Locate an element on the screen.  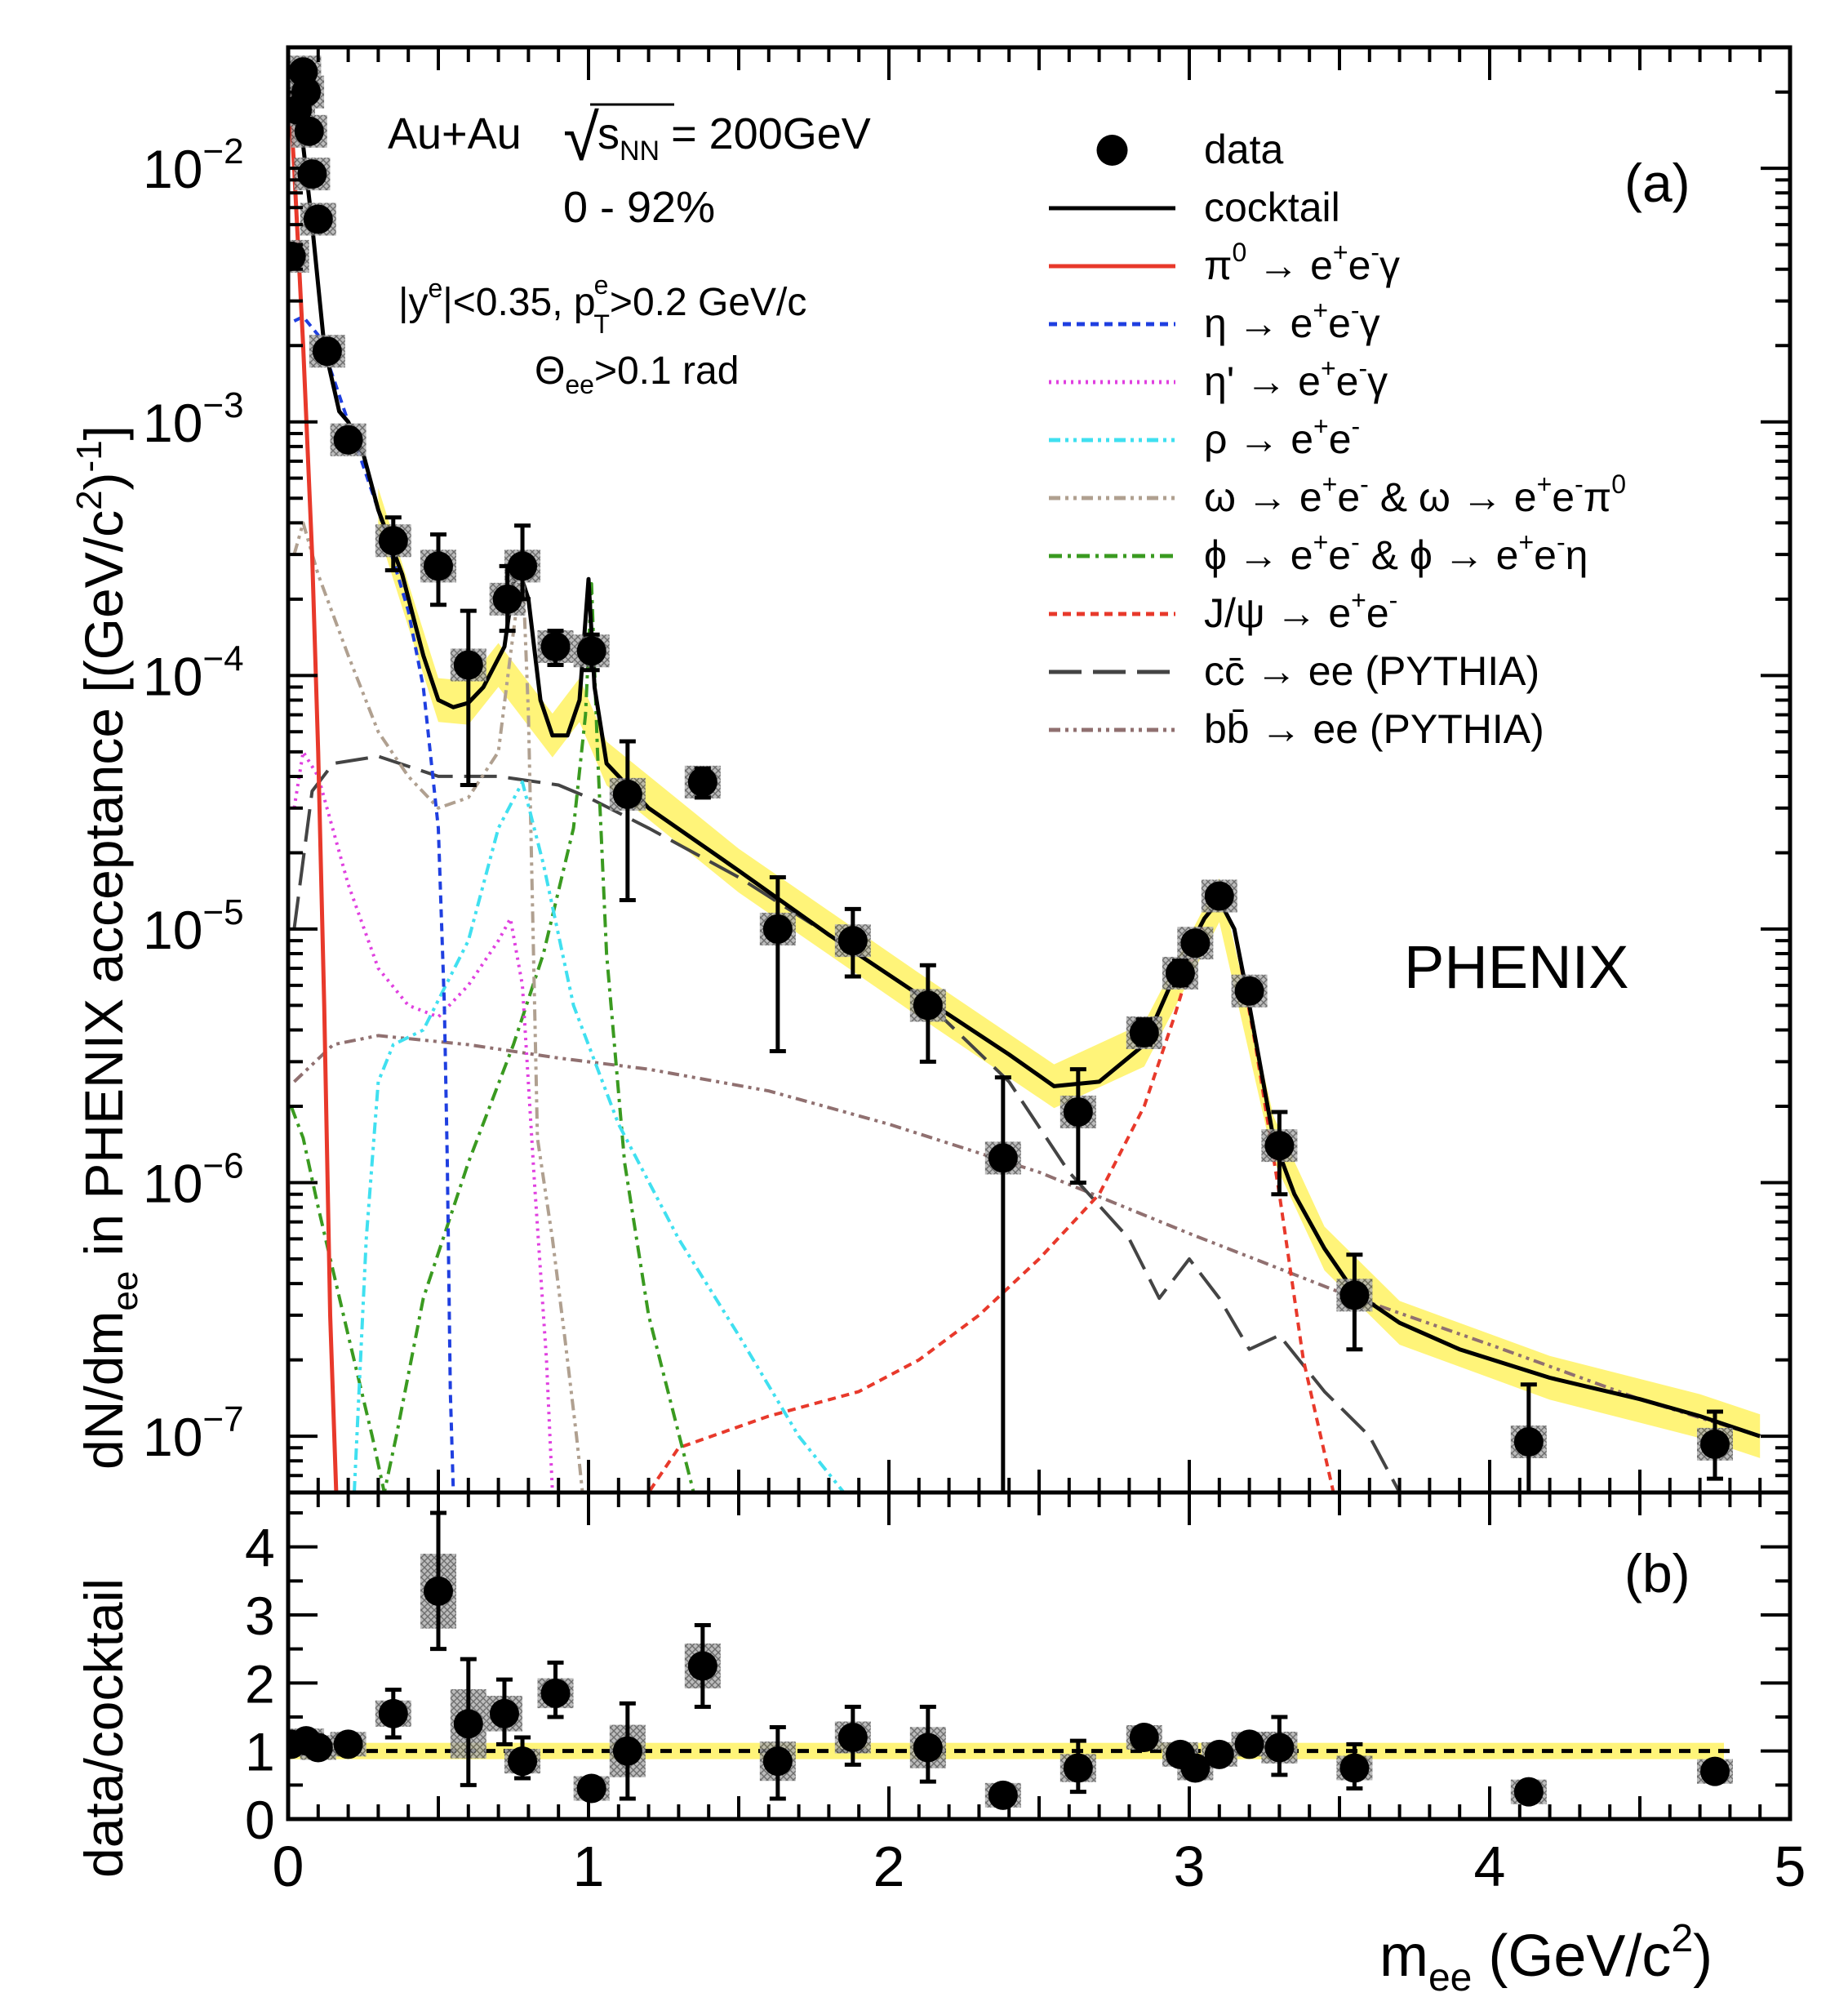
legend-label: η → e+e-γ is located at coordinates (1292, 321).